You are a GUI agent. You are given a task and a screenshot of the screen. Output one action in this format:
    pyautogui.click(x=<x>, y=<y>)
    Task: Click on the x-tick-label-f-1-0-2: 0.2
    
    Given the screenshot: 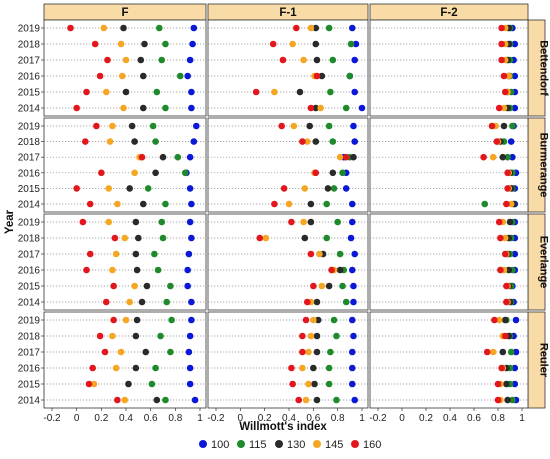 What is the action you would take?
    pyautogui.click(x=265, y=418)
    